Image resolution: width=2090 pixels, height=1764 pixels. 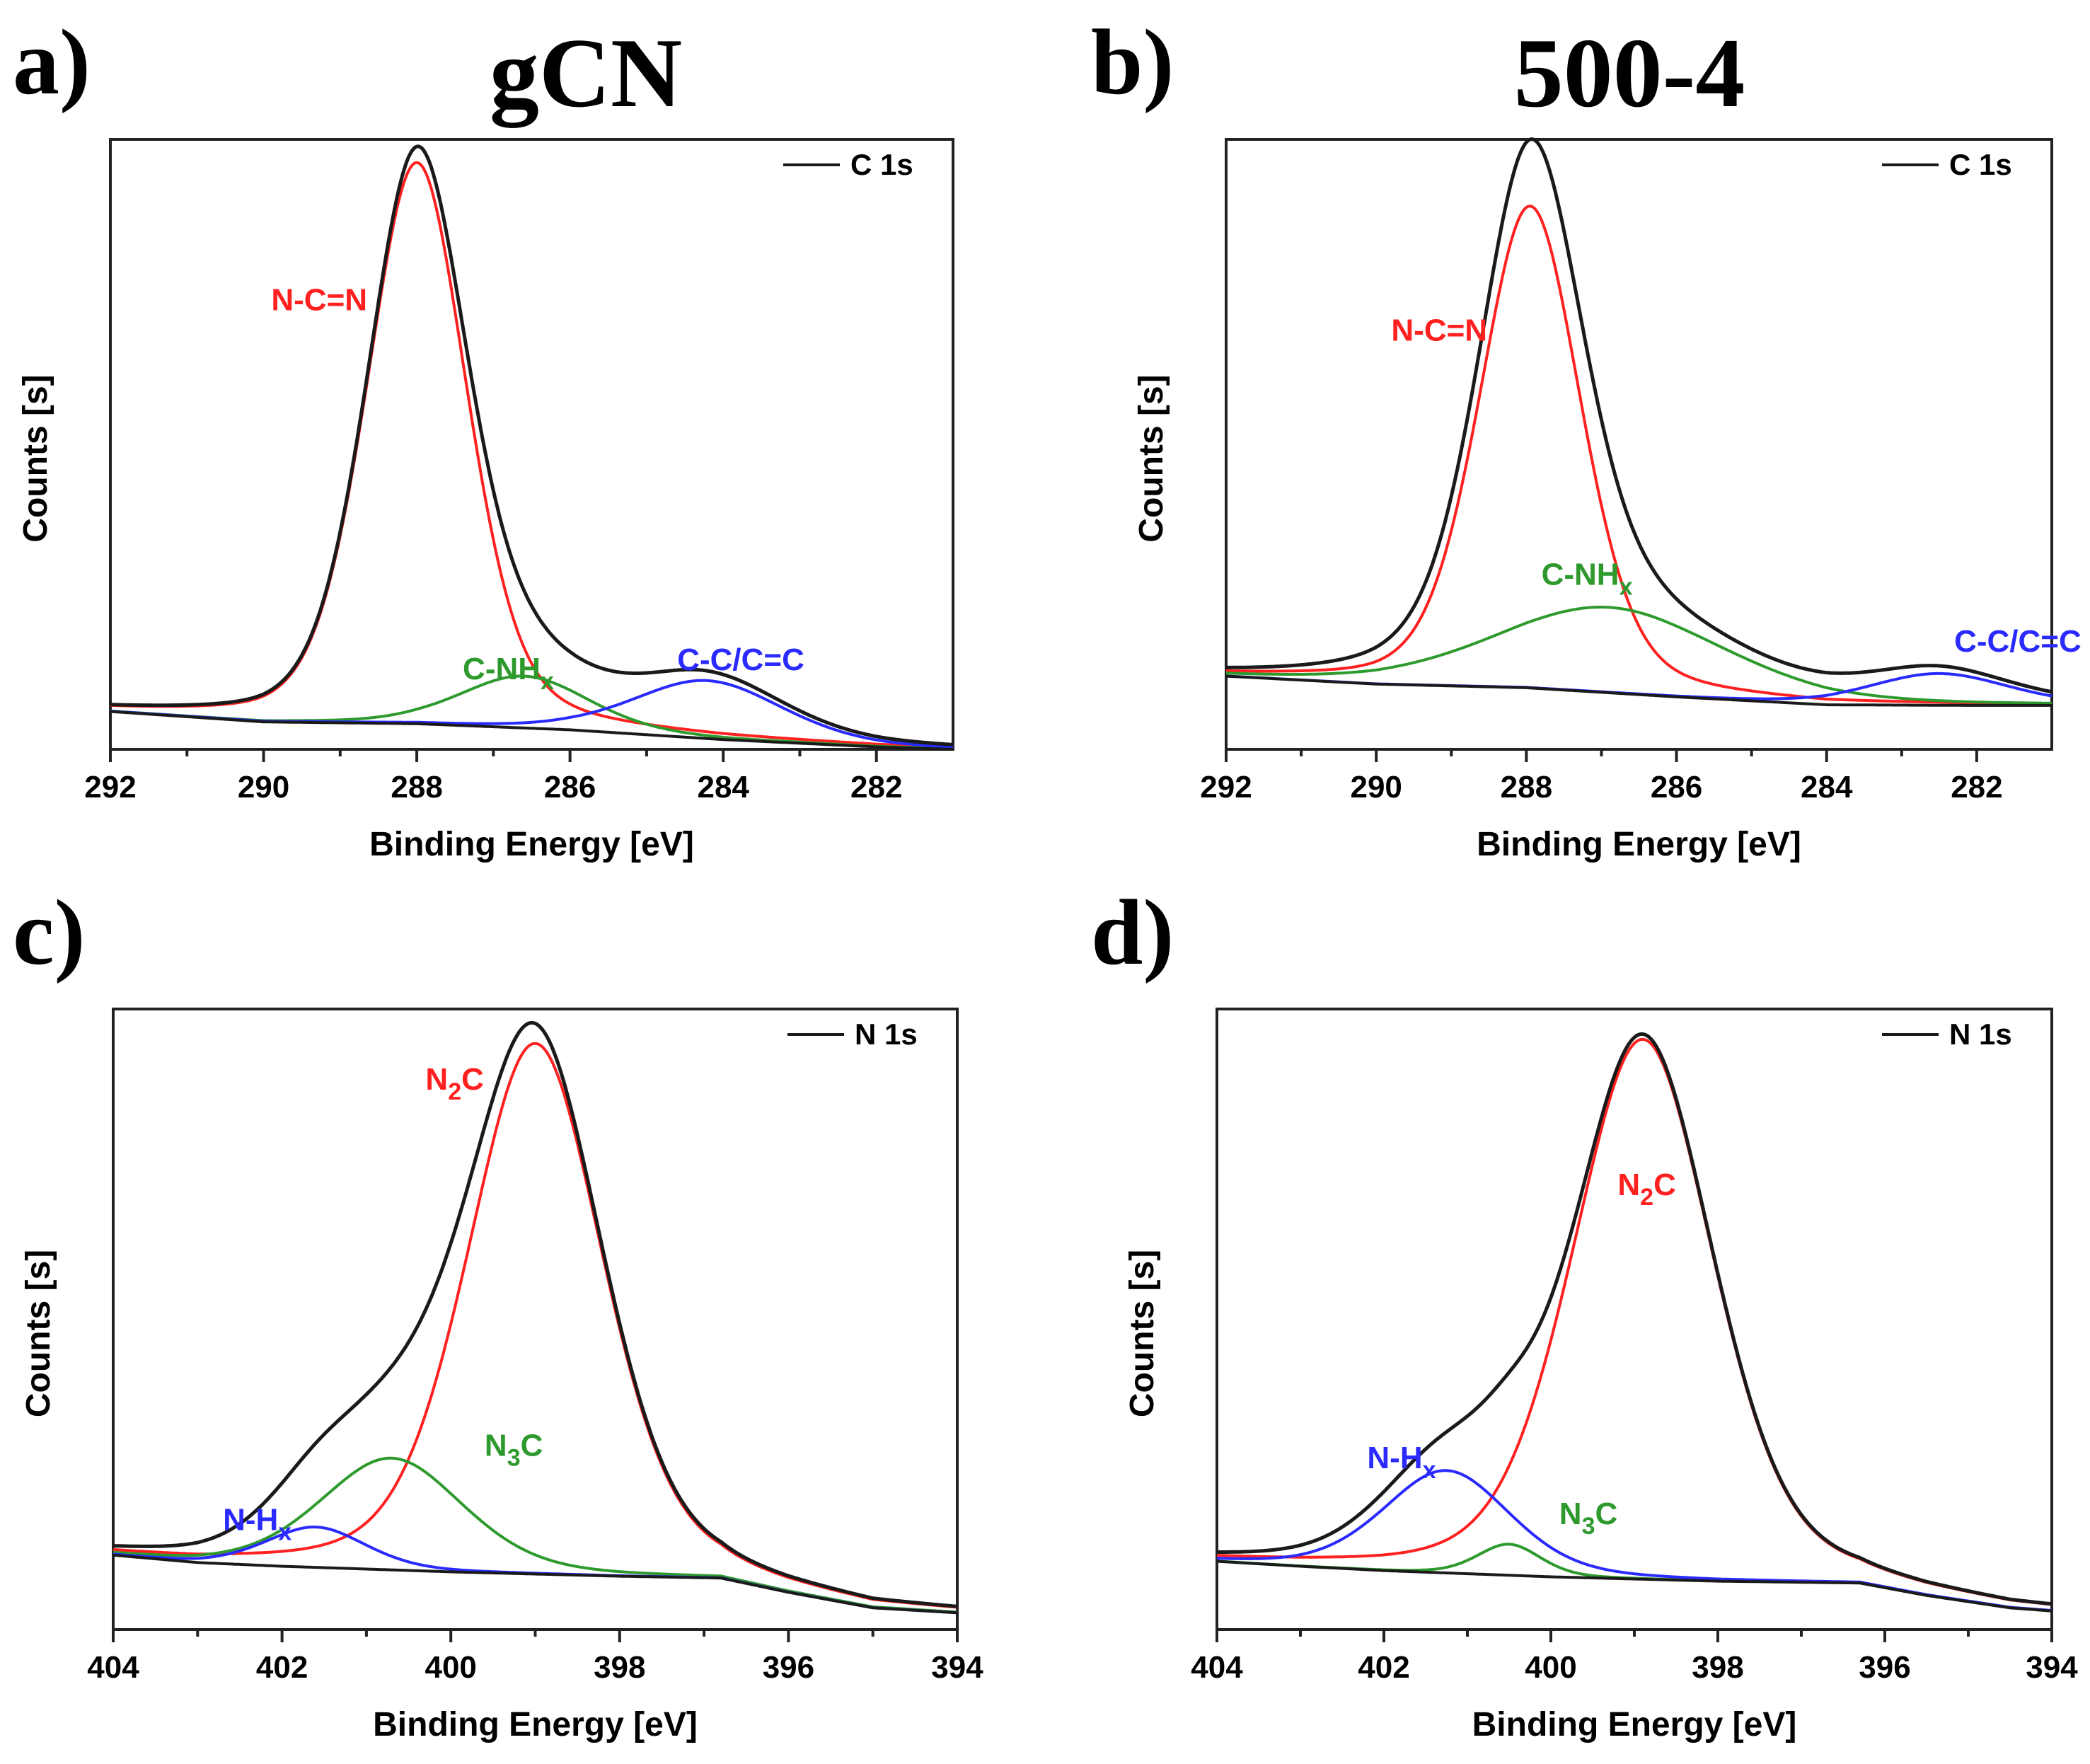 I want to click on column-title-right: 500-4, so click(x=1629, y=73).